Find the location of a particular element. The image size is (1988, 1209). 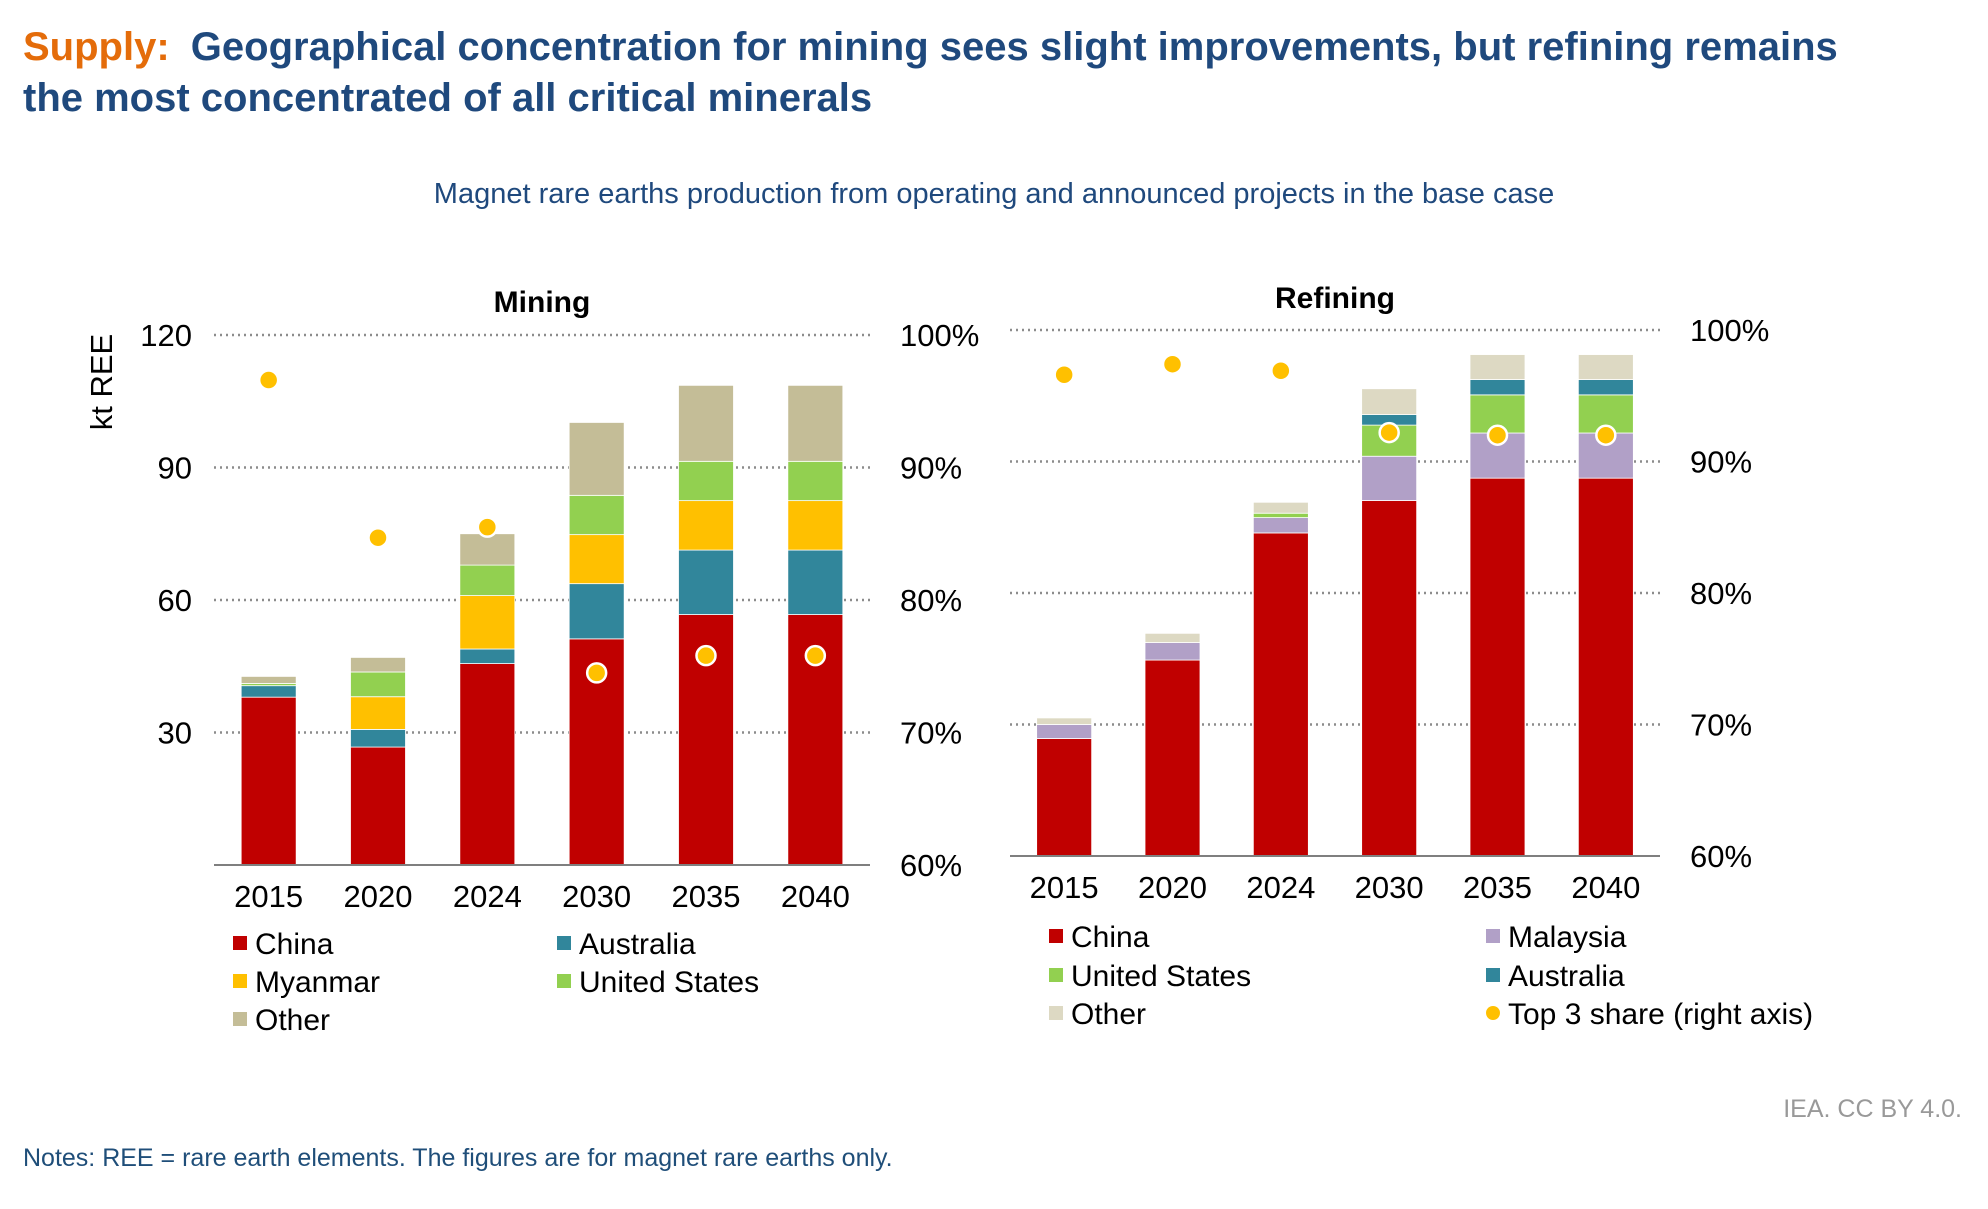

legend-item: Other is located at coordinates (281, 1020).